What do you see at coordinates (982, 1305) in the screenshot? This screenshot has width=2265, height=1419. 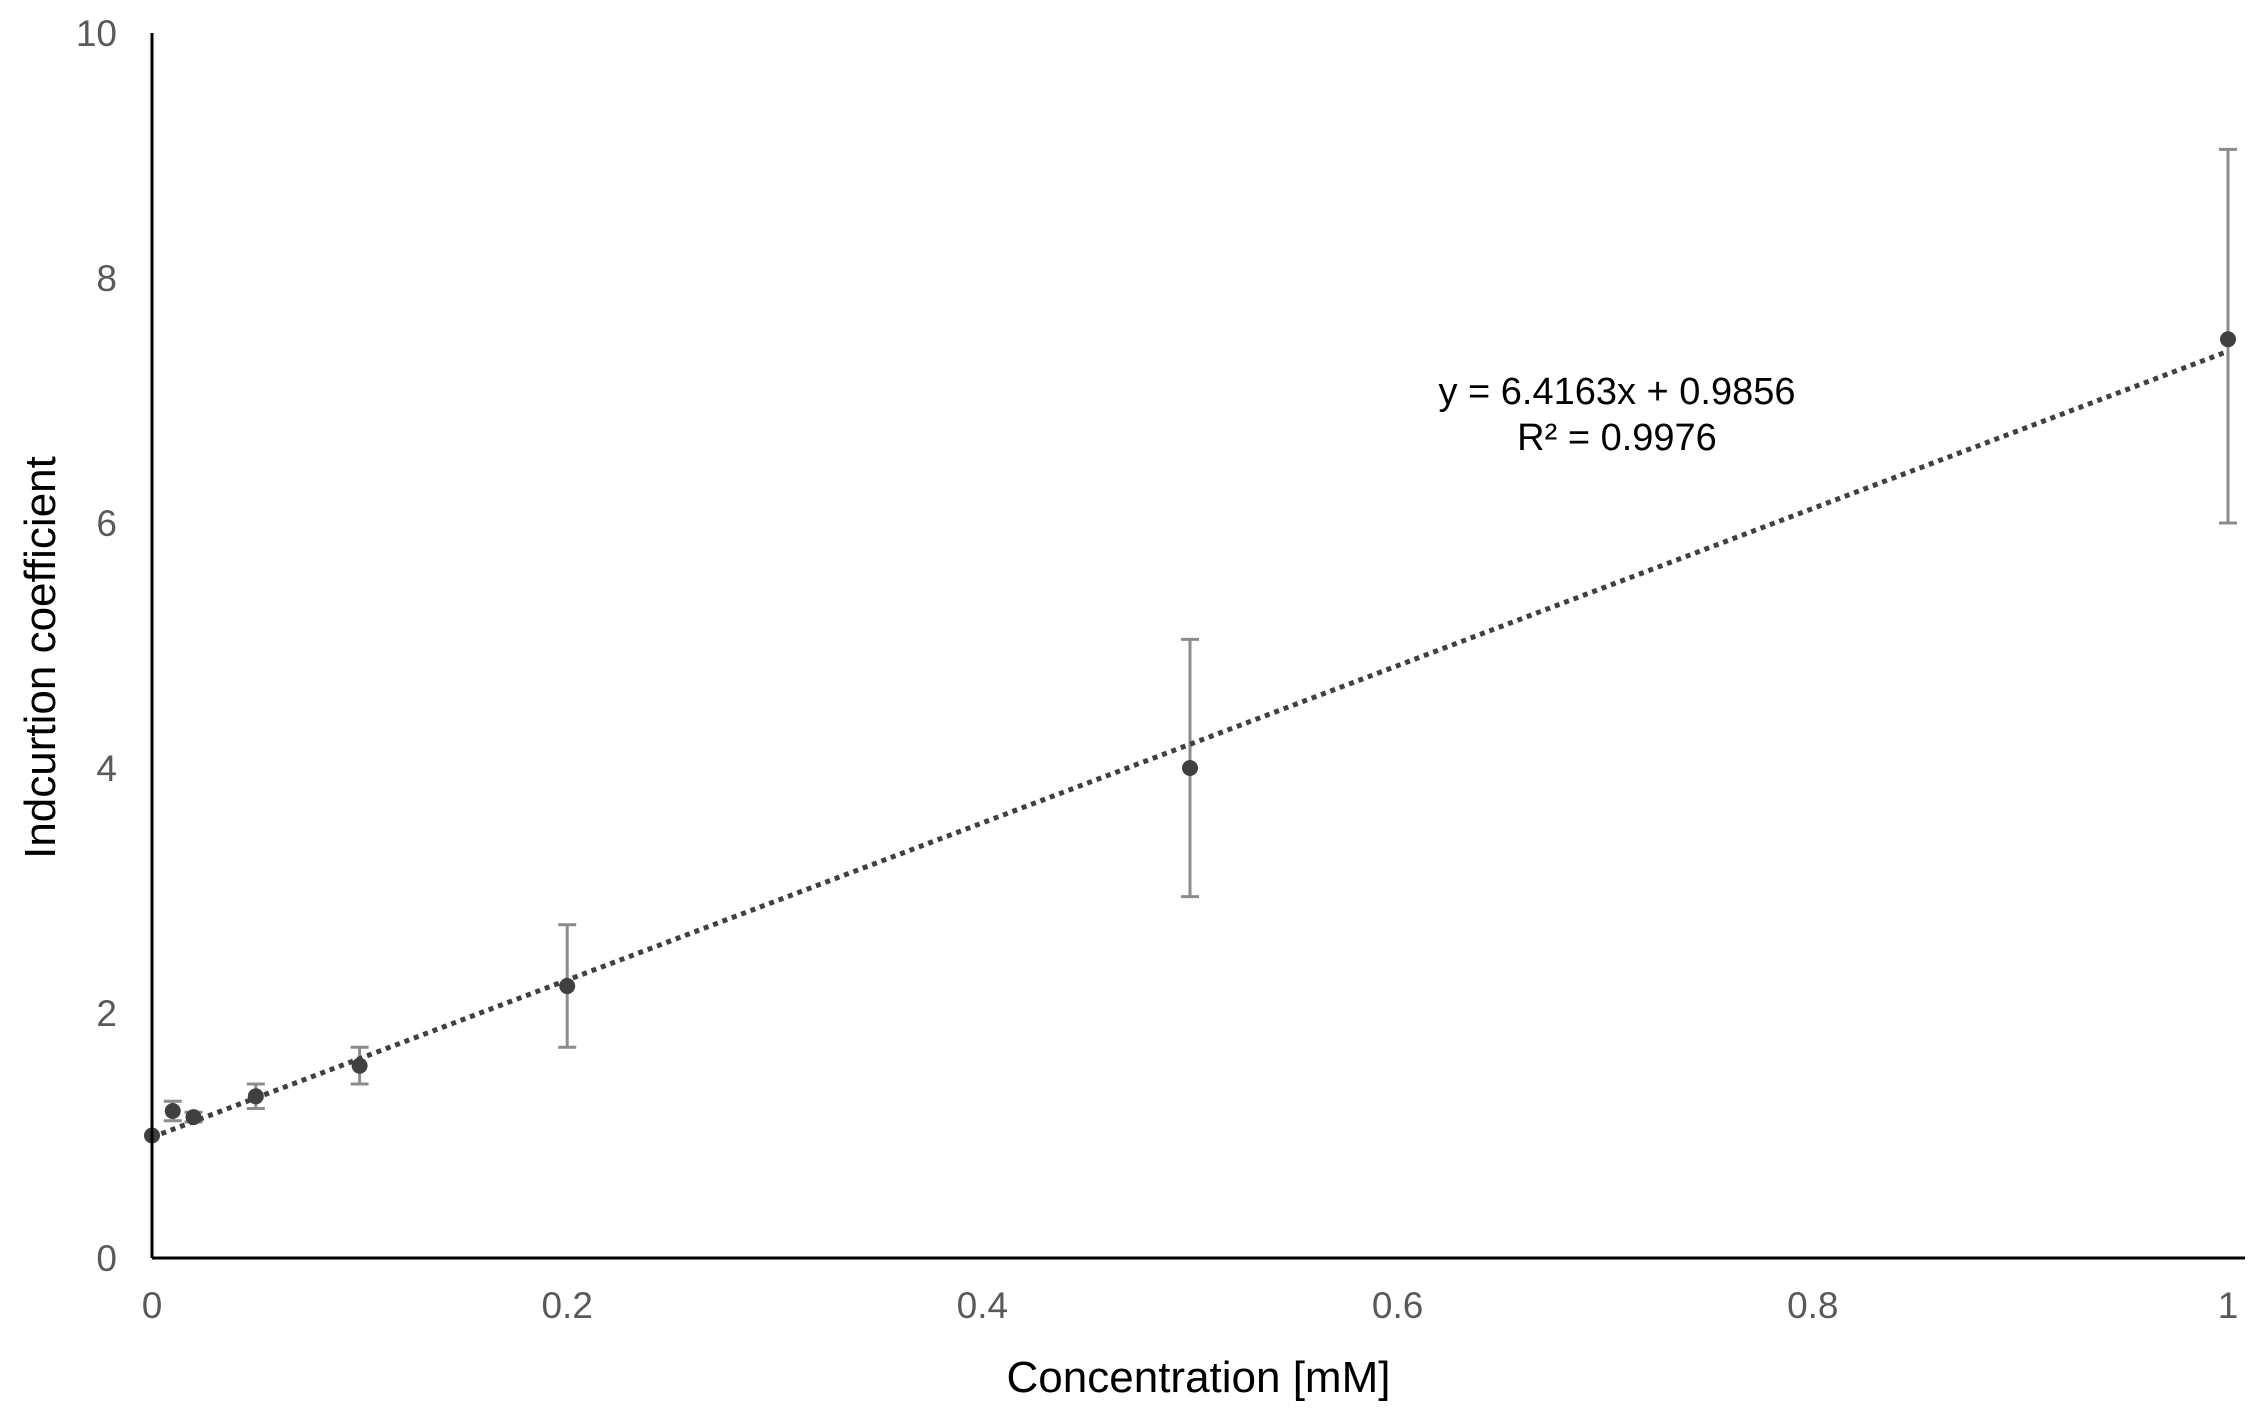 I see `x-tick-label: 0.4` at bounding box center [982, 1305].